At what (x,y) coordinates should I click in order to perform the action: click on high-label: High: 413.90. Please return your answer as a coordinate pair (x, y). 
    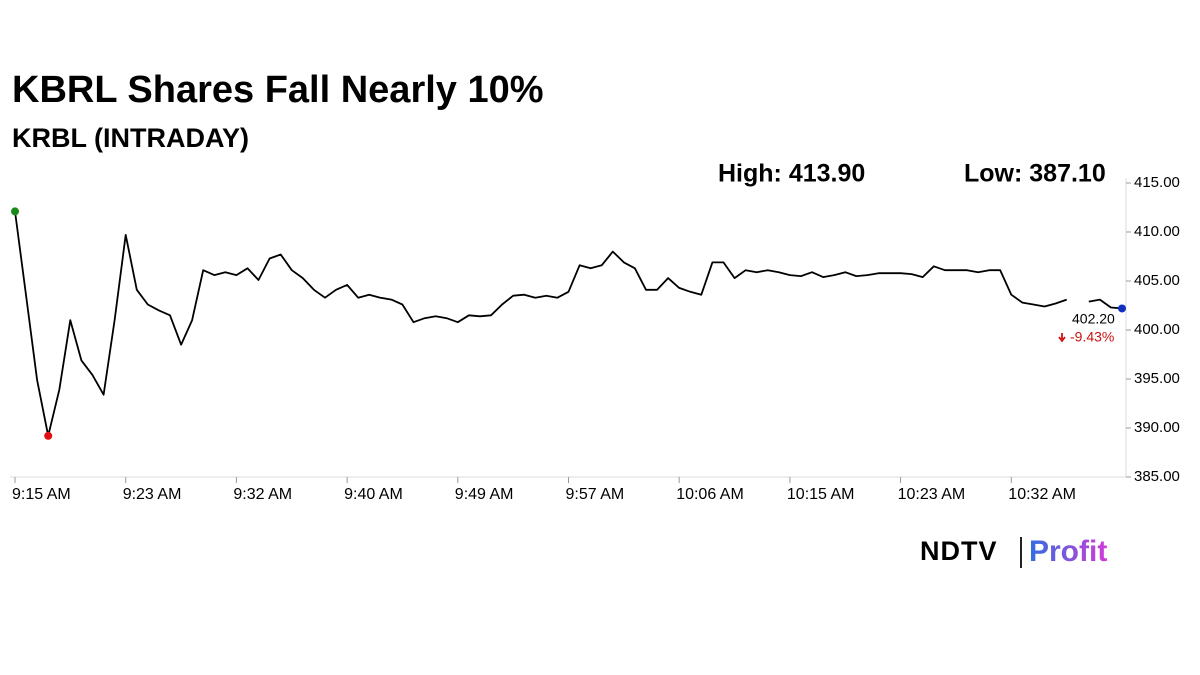
    Looking at the image, I should click on (791, 174).